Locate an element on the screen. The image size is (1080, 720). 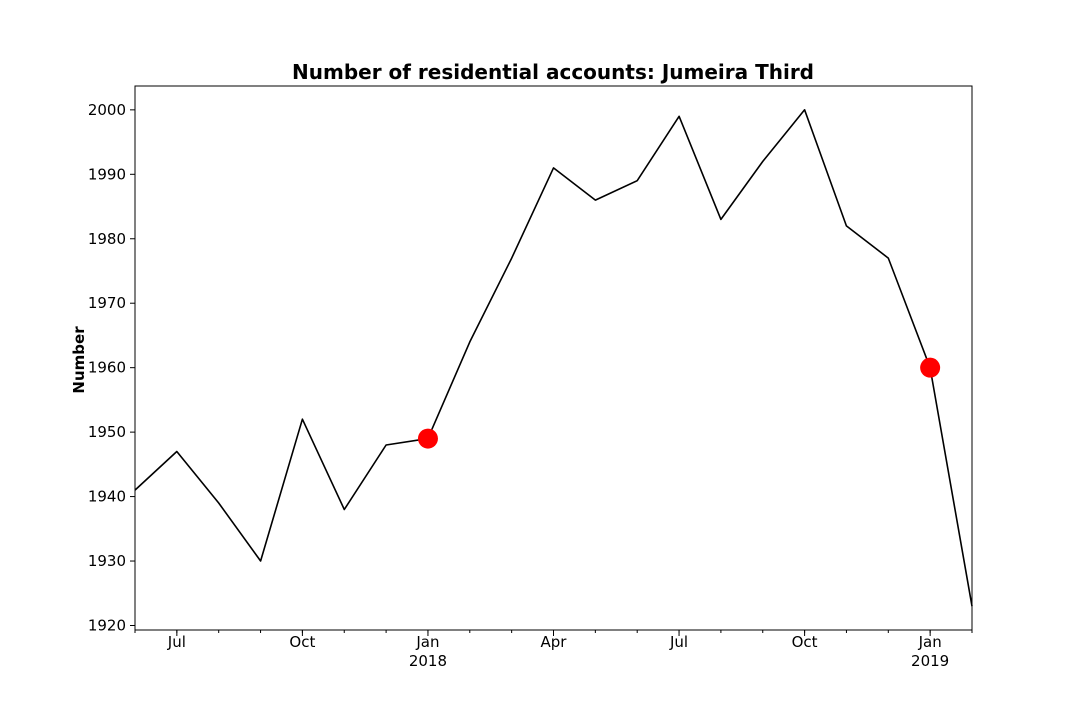
y-tick-label: 1990 is located at coordinates (107, 174).